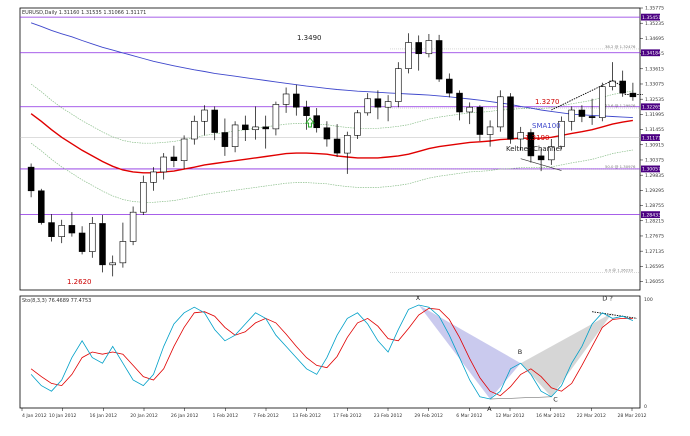 This screenshot has height=436, width=690. What do you see at coordinates (607, 298) in the screenshot?
I see `osc-annotation-d: D ?` at bounding box center [607, 298].